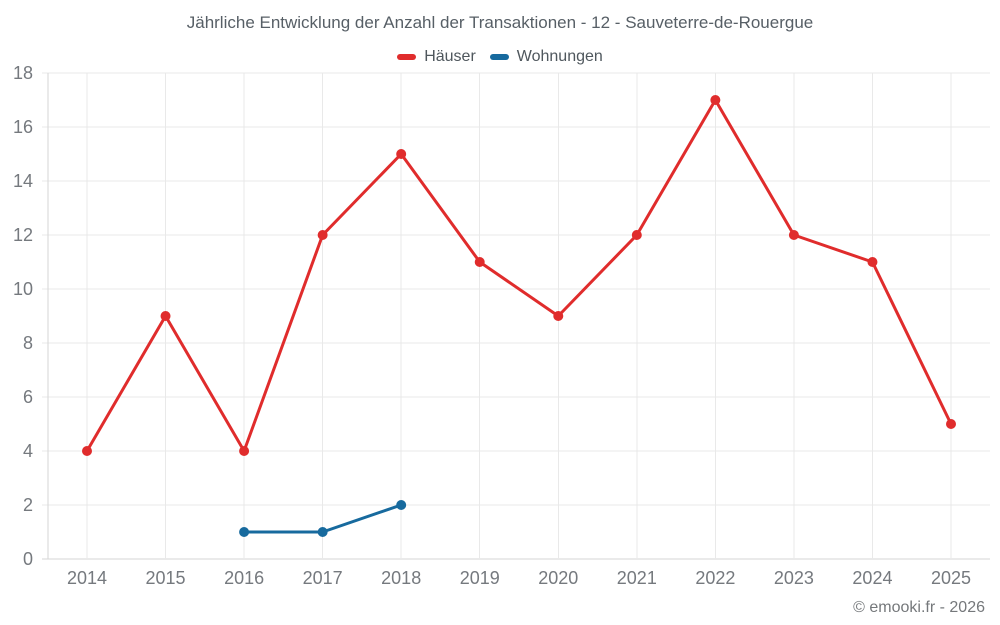 Image resolution: width=1000 pixels, height=625 pixels. I want to click on x-axis-tick-label: 2024, so click(872, 578).